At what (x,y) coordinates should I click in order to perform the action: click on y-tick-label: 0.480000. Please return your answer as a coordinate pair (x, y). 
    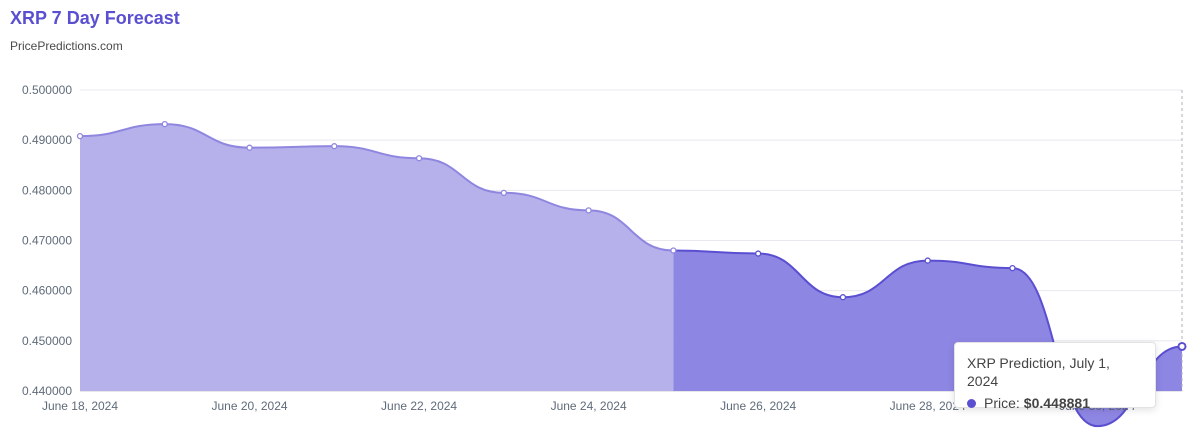
    Looking at the image, I should click on (47, 190).